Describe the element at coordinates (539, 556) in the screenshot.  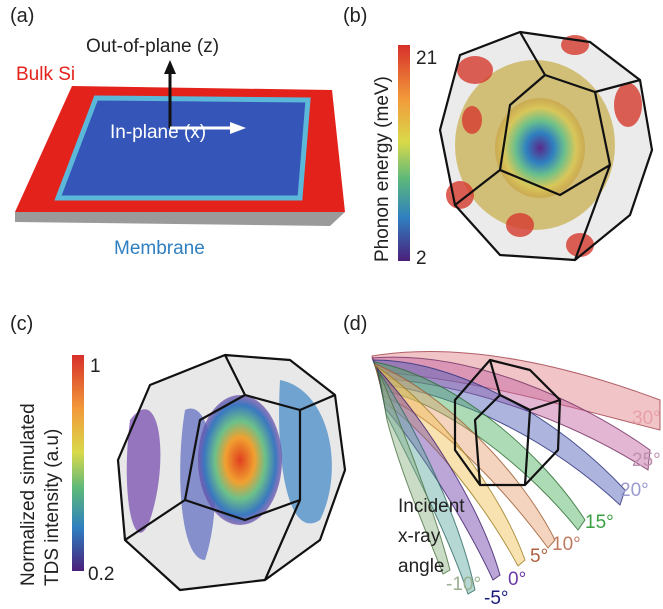
I see `angle-label: 5°` at that location.